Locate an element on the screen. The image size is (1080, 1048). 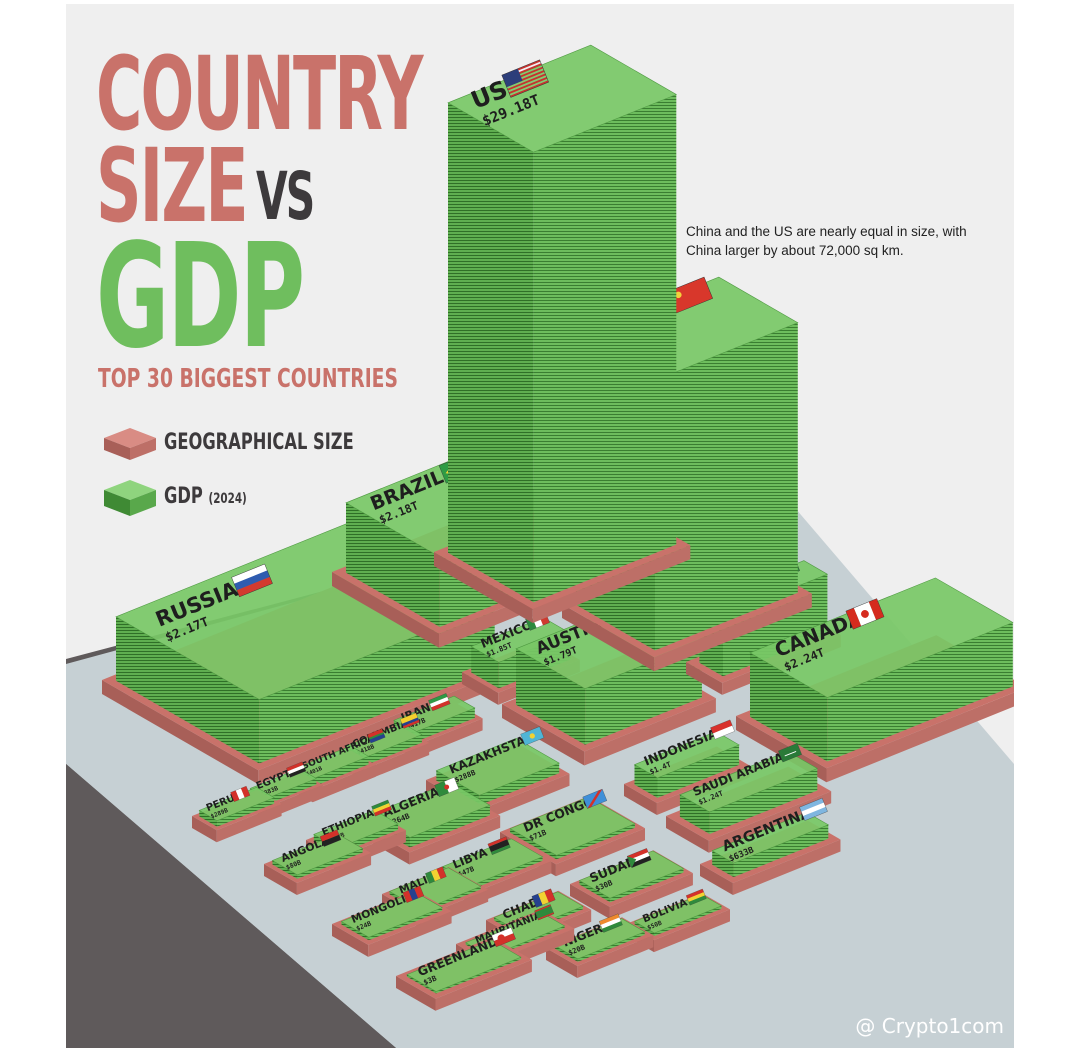
size-base-front-iran is located at coordinates (448, 738).